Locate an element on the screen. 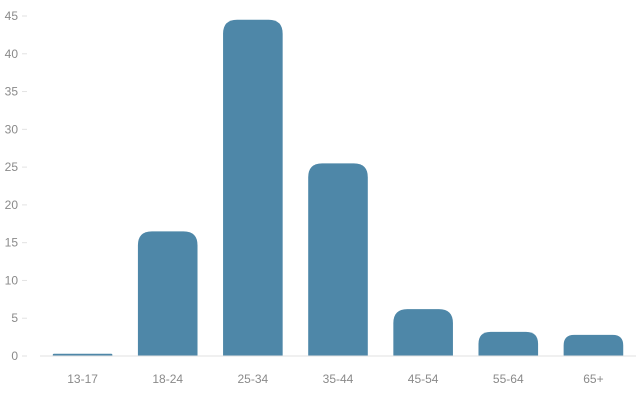  x-tick-label: 18-24 is located at coordinates (167, 379).